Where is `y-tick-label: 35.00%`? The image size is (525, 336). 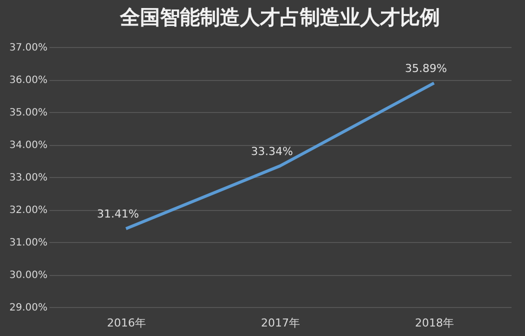
y-tick-label: 35.00% is located at coordinates (28, 113).